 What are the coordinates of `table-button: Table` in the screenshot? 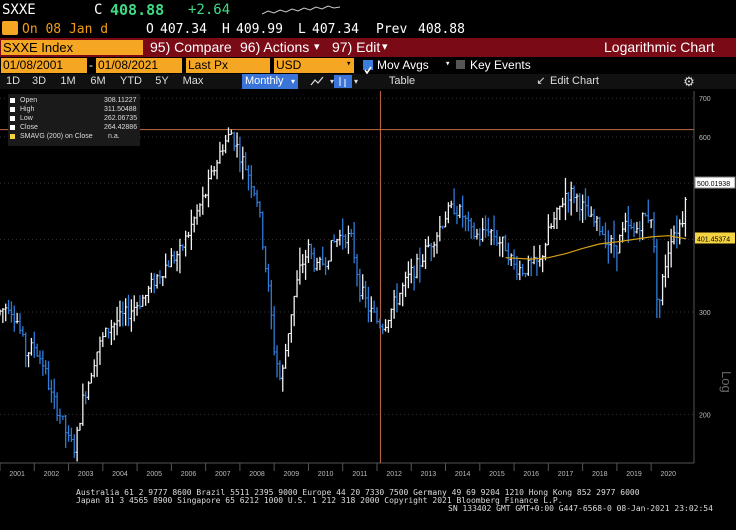 It's located at (402, 81).